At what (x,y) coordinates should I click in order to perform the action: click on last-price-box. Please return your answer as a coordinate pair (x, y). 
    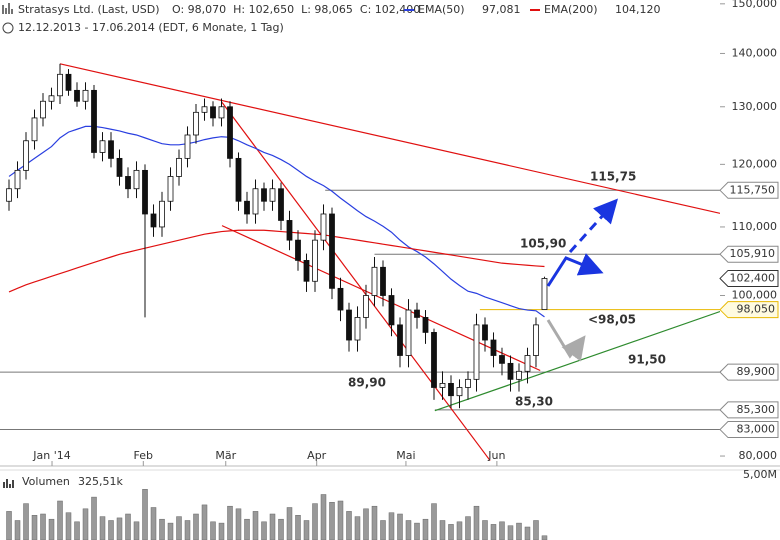
    Looking at the image, I should click on (749, 278).